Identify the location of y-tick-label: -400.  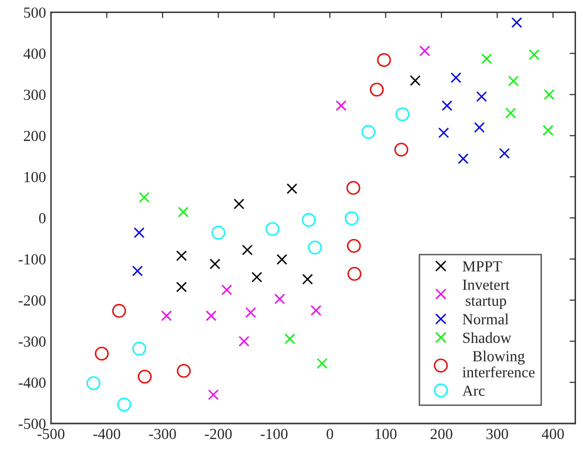
(32, 383).